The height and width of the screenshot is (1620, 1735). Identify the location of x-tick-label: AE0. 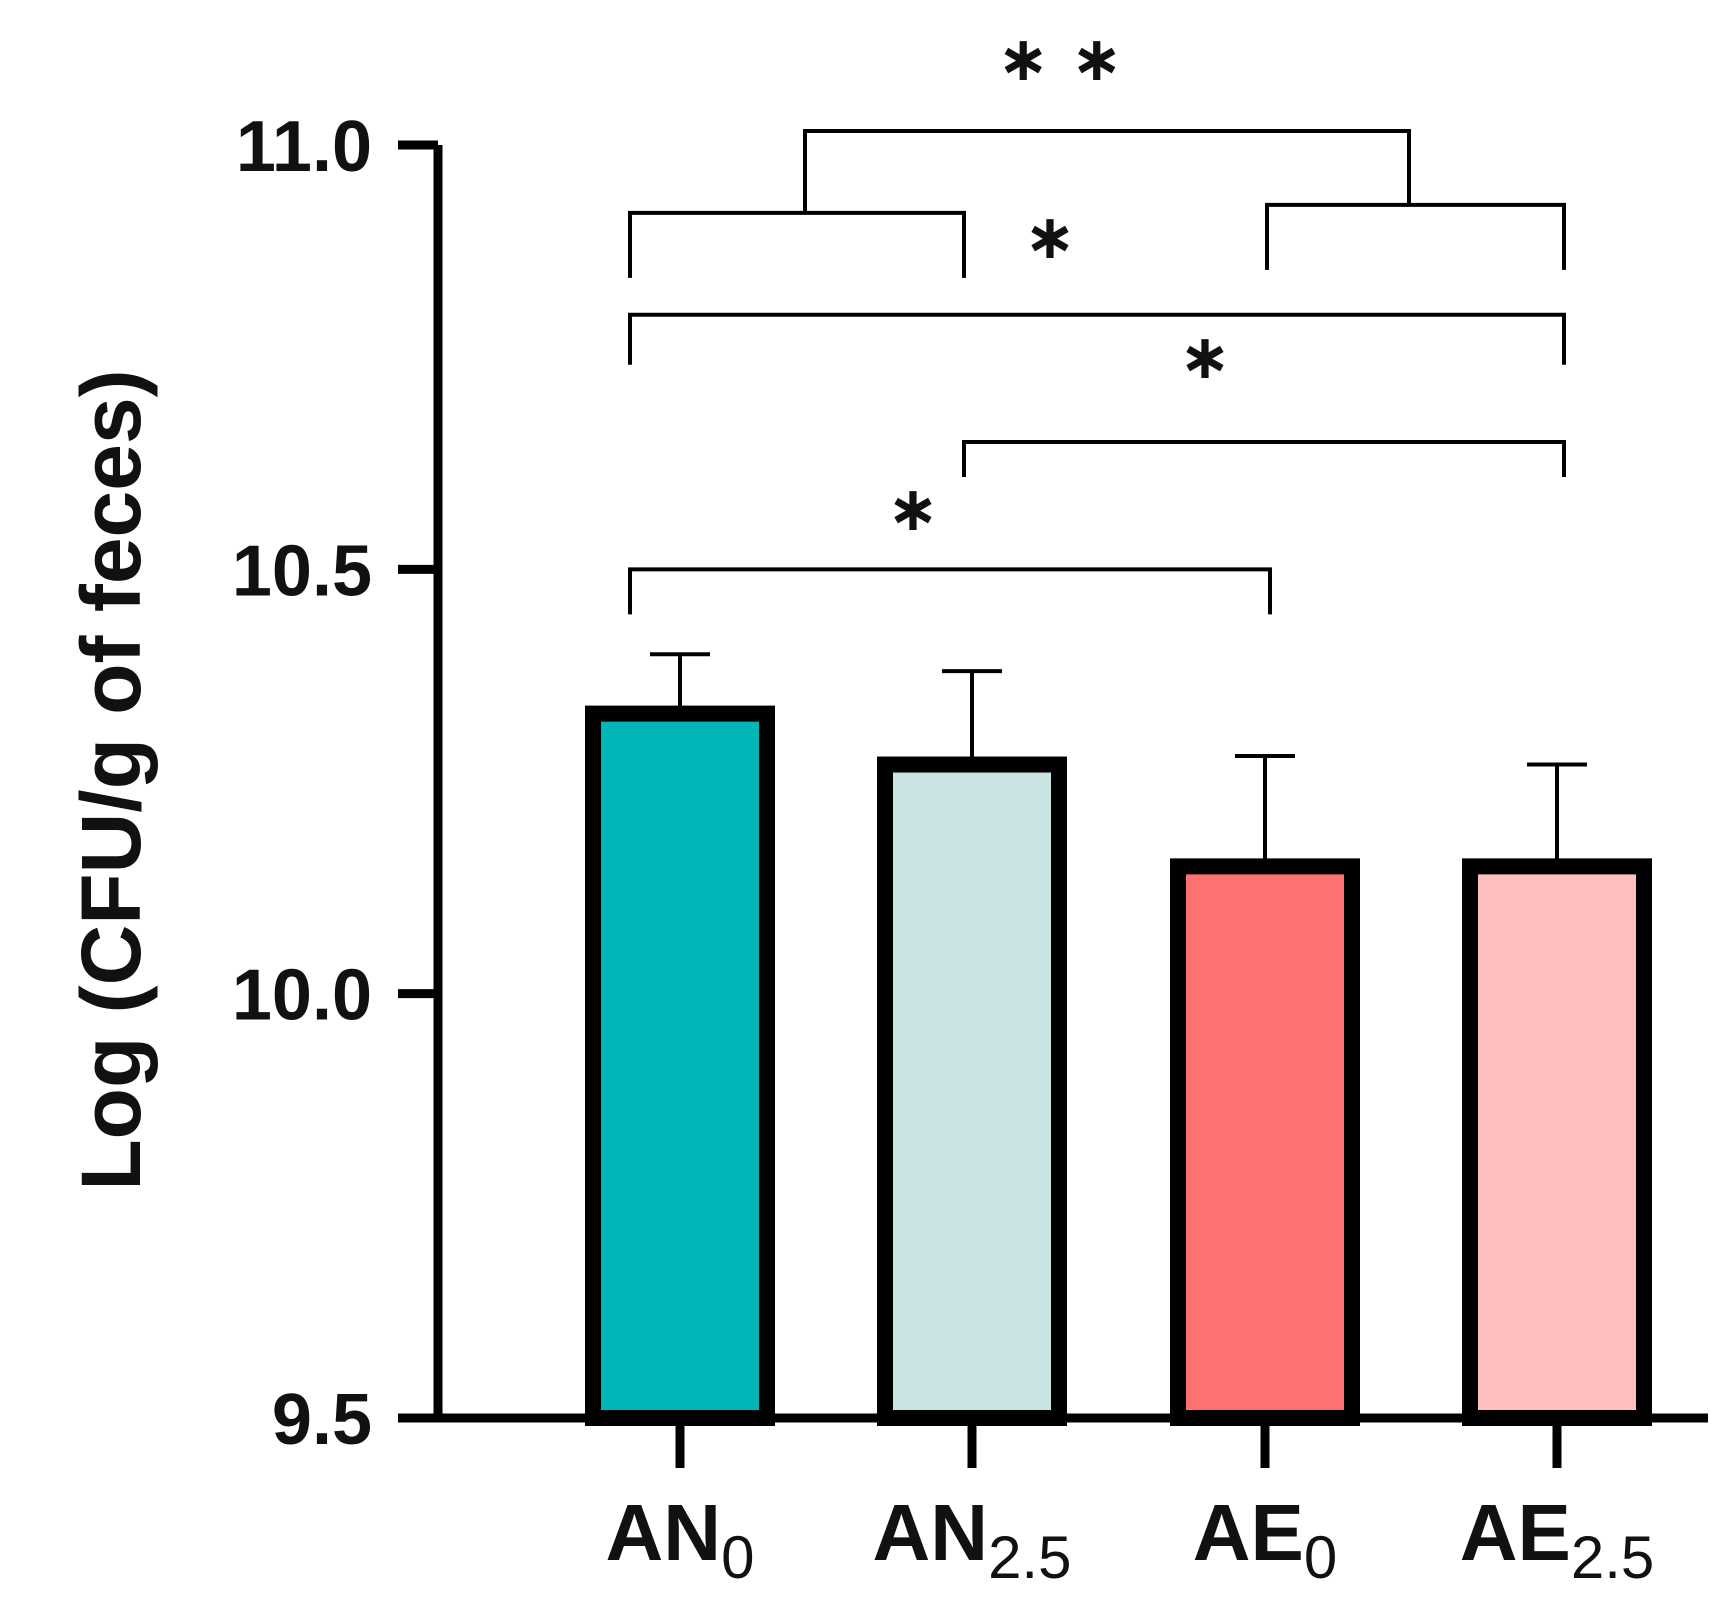
(1265, 1539).